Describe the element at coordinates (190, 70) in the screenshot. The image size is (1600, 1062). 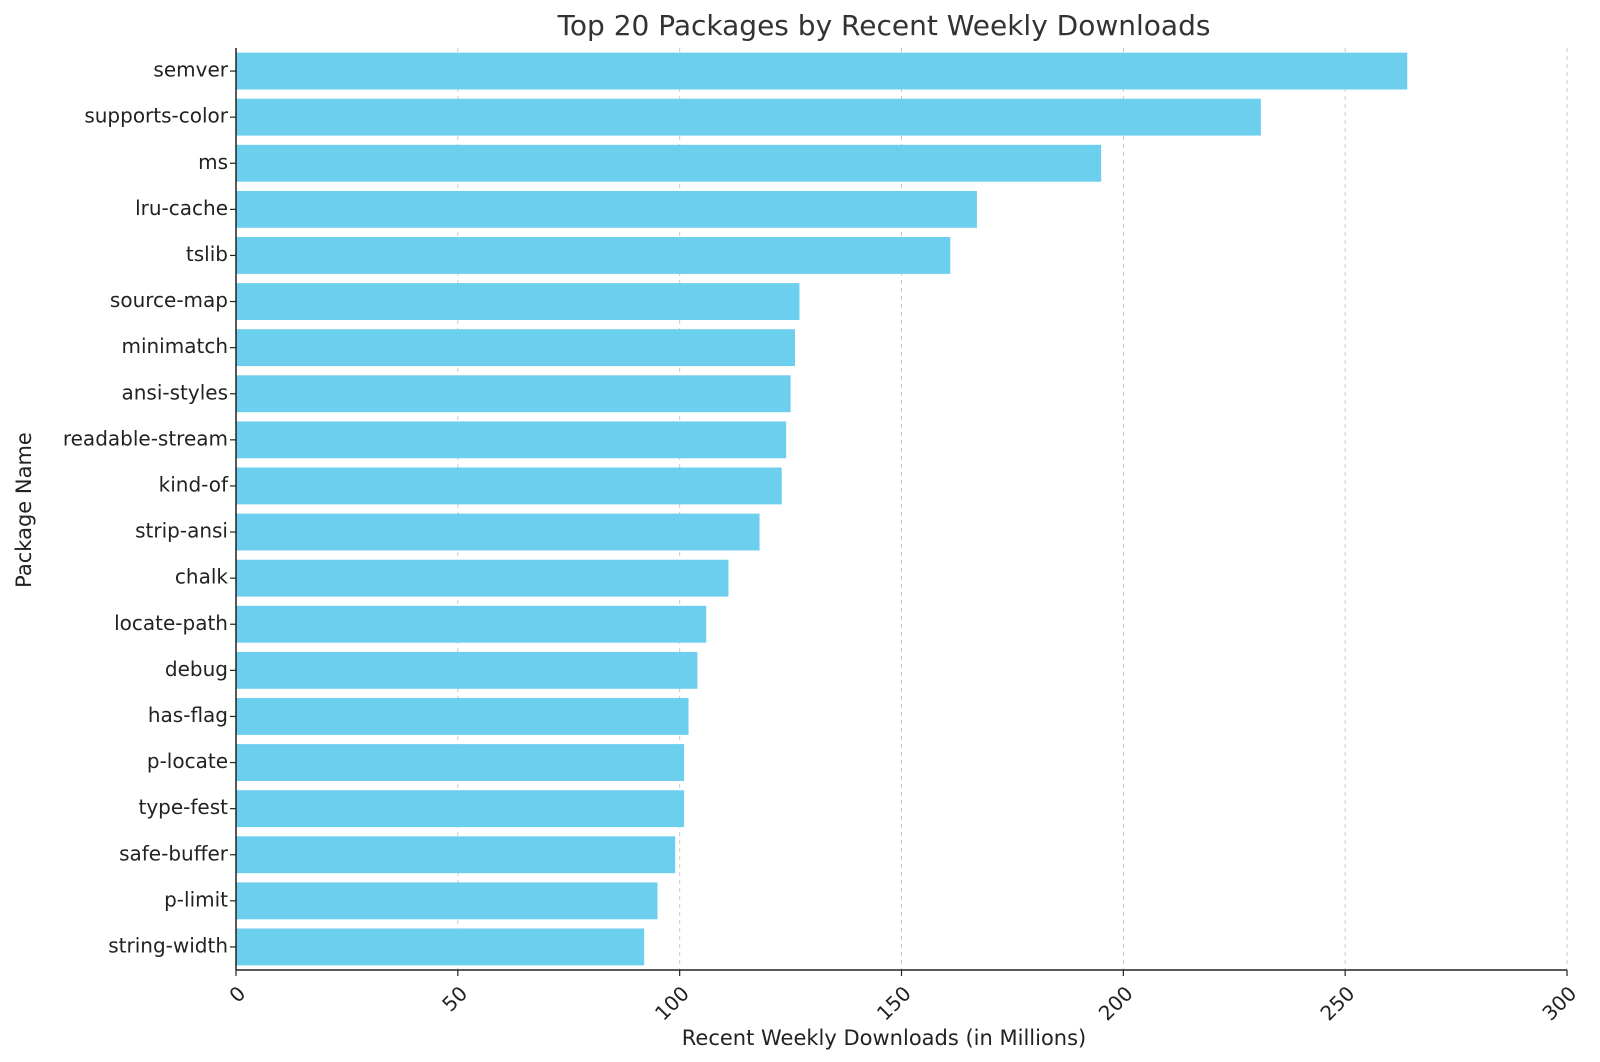
I see `y-tick-label: semver` at that location.